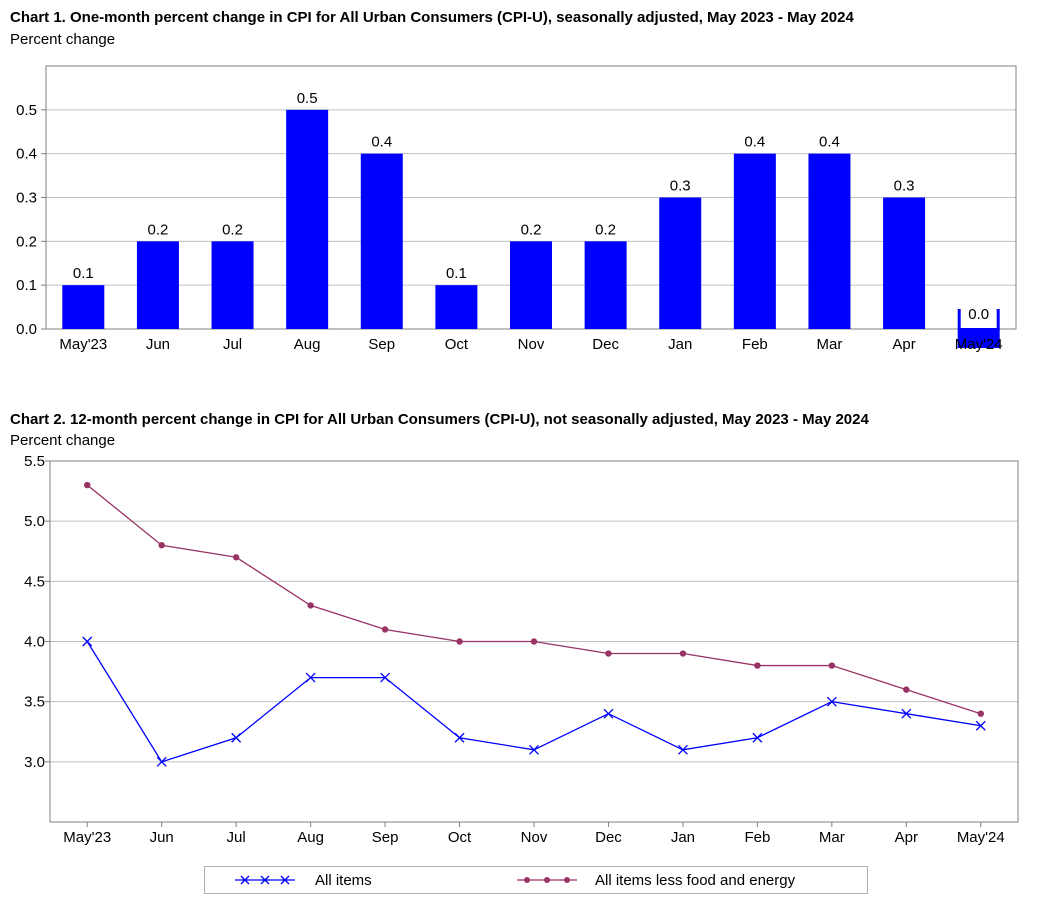 The height and width of the screenshot is (924, 1045). What do you see at coordinates (63, 39) in the screenshot?
I see `chart1-subtitle: Percent change` at bounding box center [63, 39].